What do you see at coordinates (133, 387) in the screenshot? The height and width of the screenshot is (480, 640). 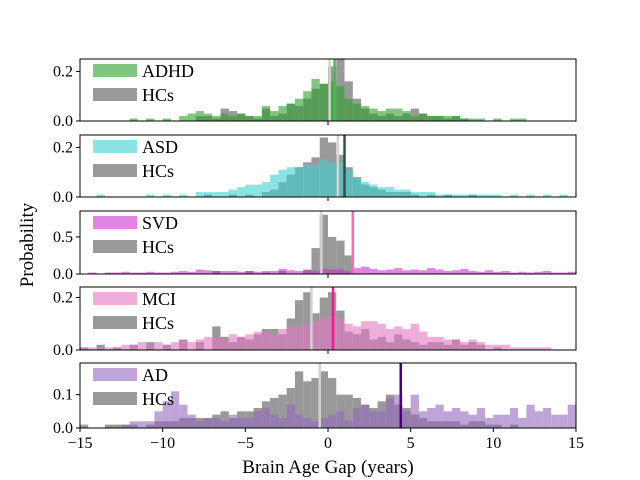 I see `legend: AD HCs` at bounding box center [133, 387].